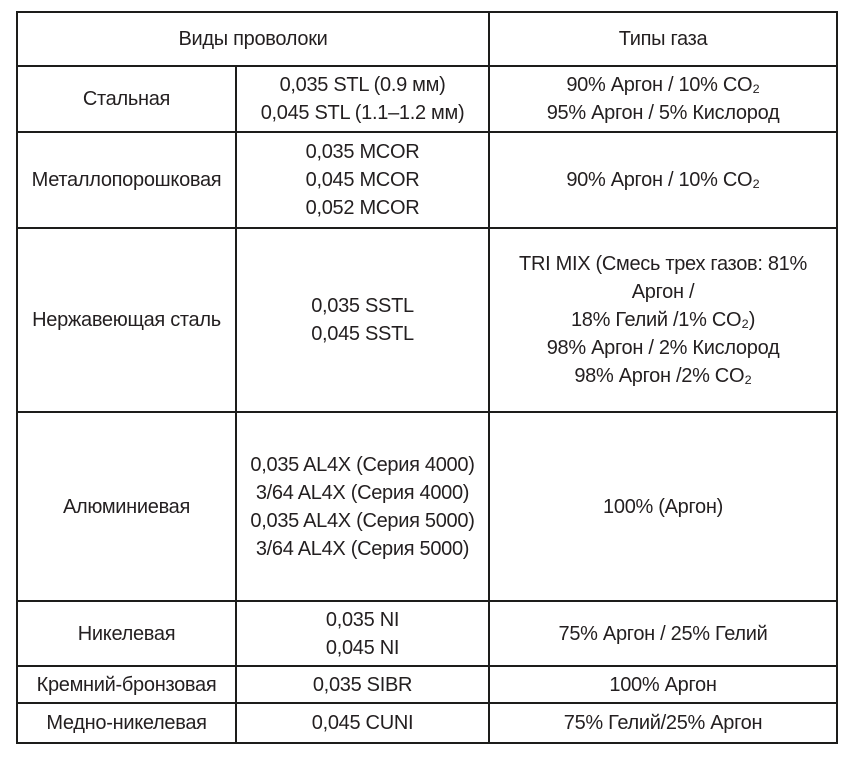 This screenshot has width=843, height=763. I want to click on gases-cell: 100% Аргон, so click(663, 684).